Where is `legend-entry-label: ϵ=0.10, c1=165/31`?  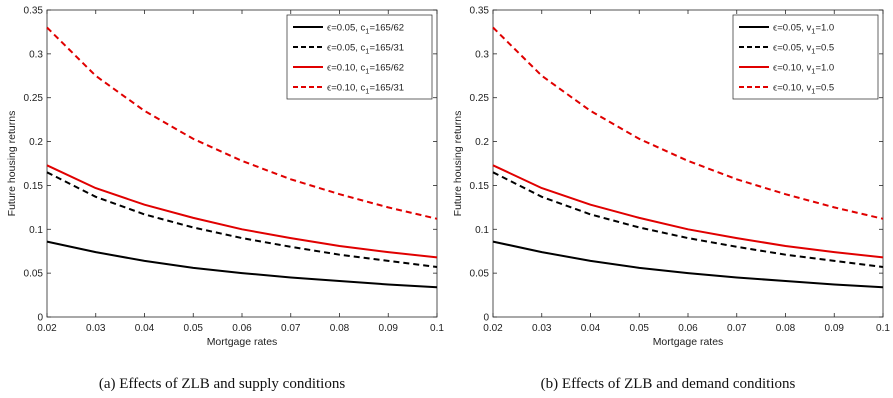
legend-entry-label: ϵ=0.10, c1=165/31 is located at coordinates (365, 89).